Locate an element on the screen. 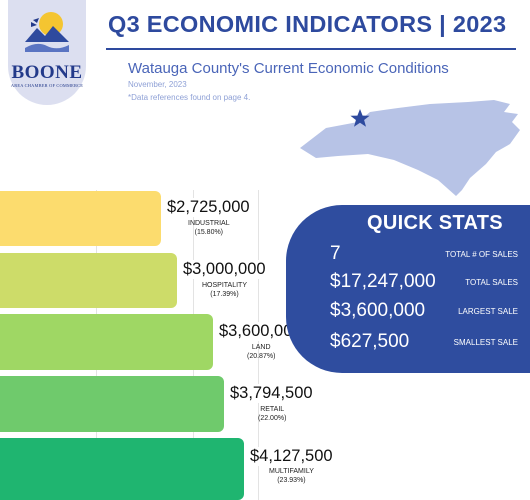 This screenshot has width=530, height=500. bar-value-label: $3,794,500 is located at coordinates (271, 393).